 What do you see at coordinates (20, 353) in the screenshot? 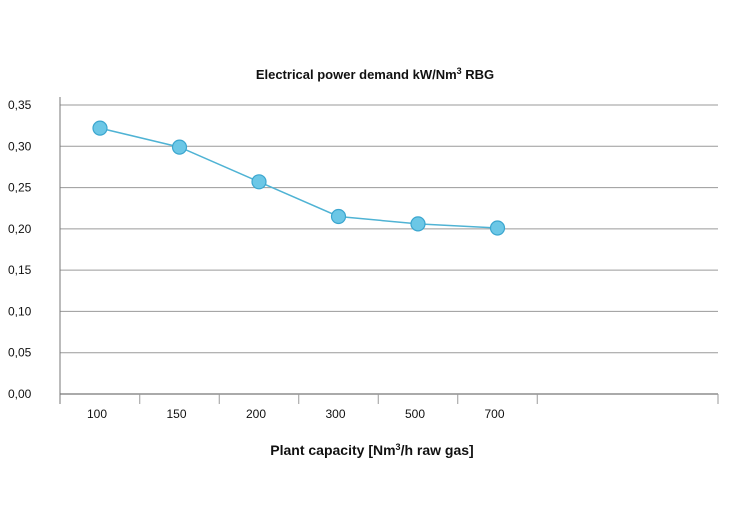
I see `y-tick-label: 0,05` at bounding box center [20, 353].